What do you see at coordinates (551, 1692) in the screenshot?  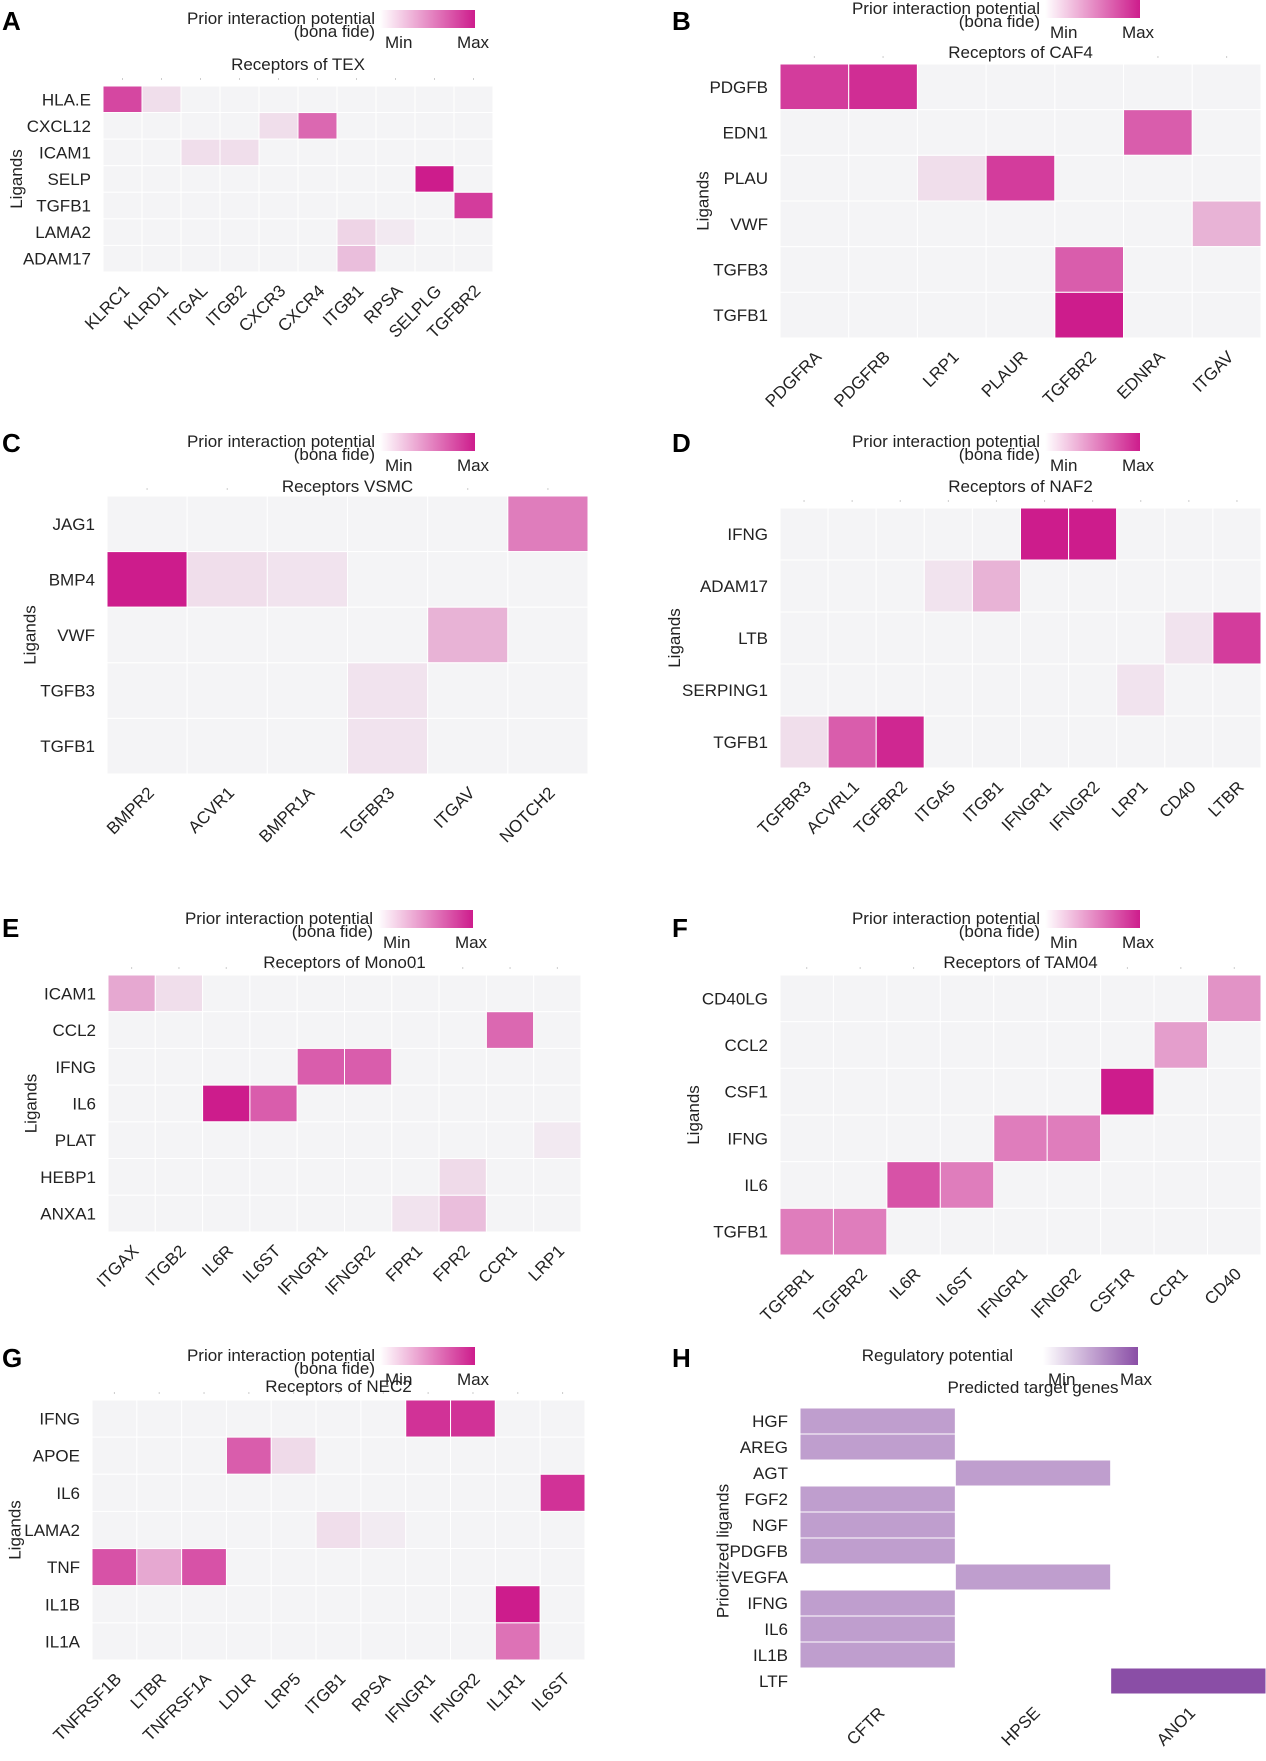 I see `column-label: IL6ST` at bounding box center [551, 1692].